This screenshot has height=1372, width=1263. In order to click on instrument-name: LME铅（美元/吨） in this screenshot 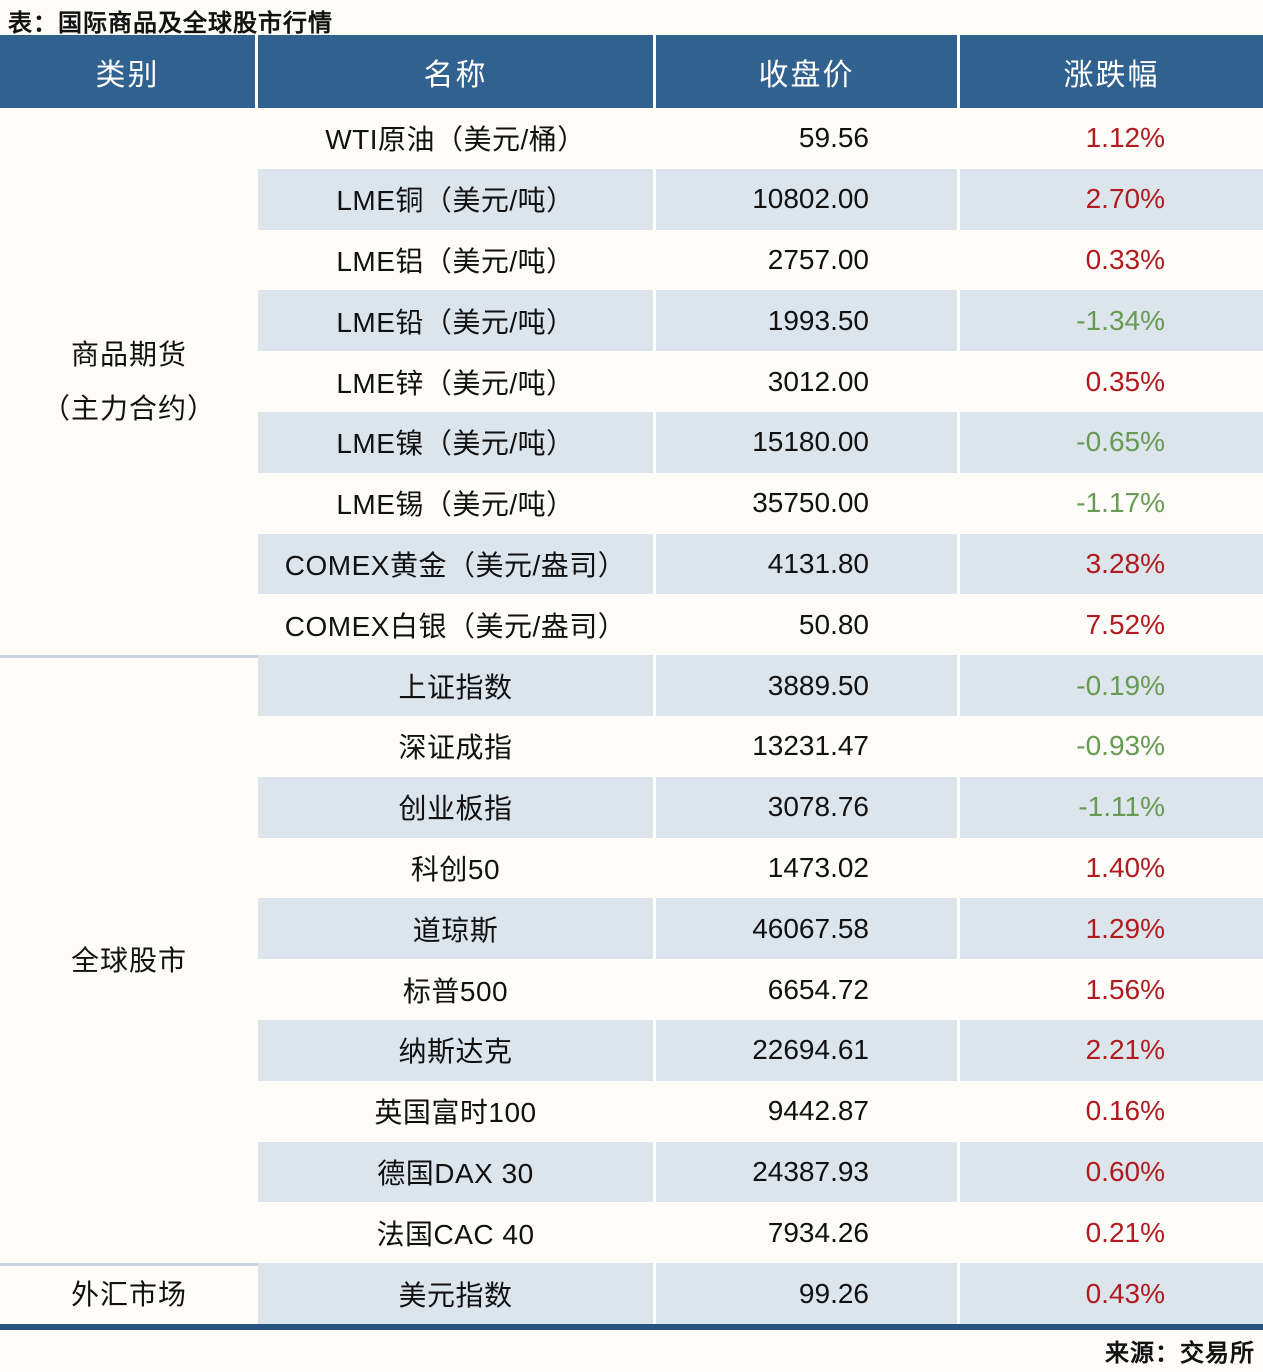, I will do `click(457, 321)`.